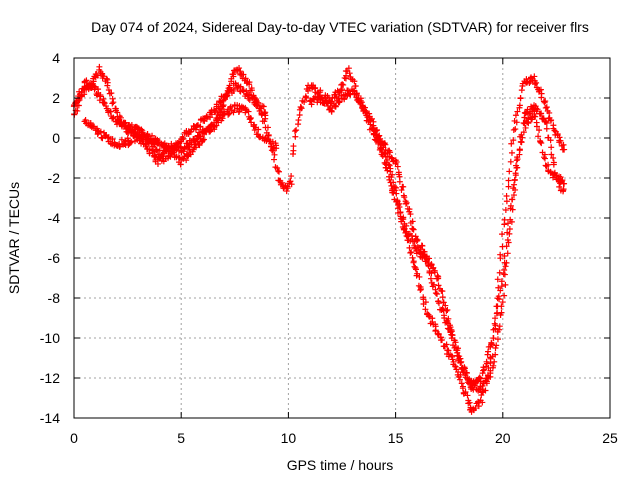  Describe the element at coordinates (396, 438) in the screenshot. I see `x-tick-label: 15` at that location.